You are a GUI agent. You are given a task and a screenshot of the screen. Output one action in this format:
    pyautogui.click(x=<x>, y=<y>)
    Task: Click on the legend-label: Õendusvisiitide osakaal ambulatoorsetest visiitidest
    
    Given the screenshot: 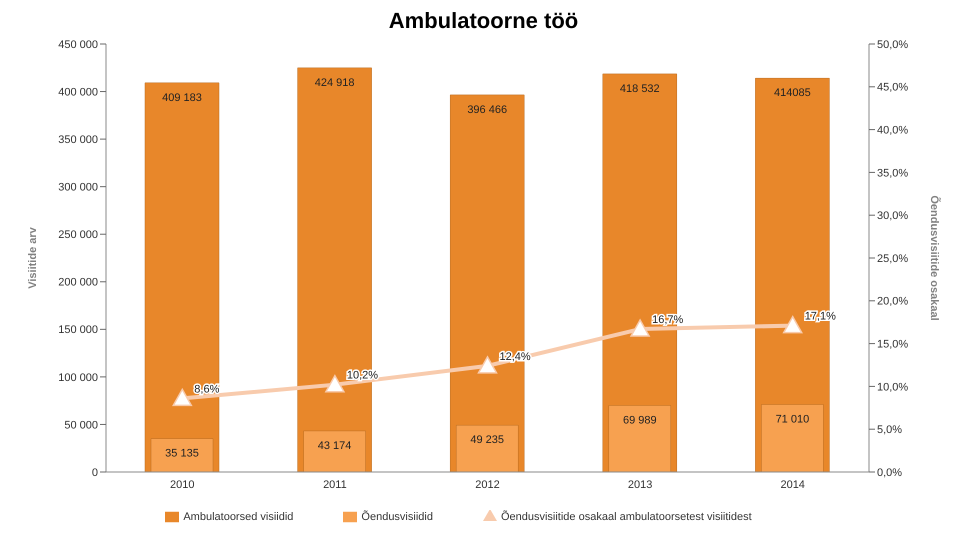 What is the action you would take?
    pyautogui.click(x=626, y=516)
    